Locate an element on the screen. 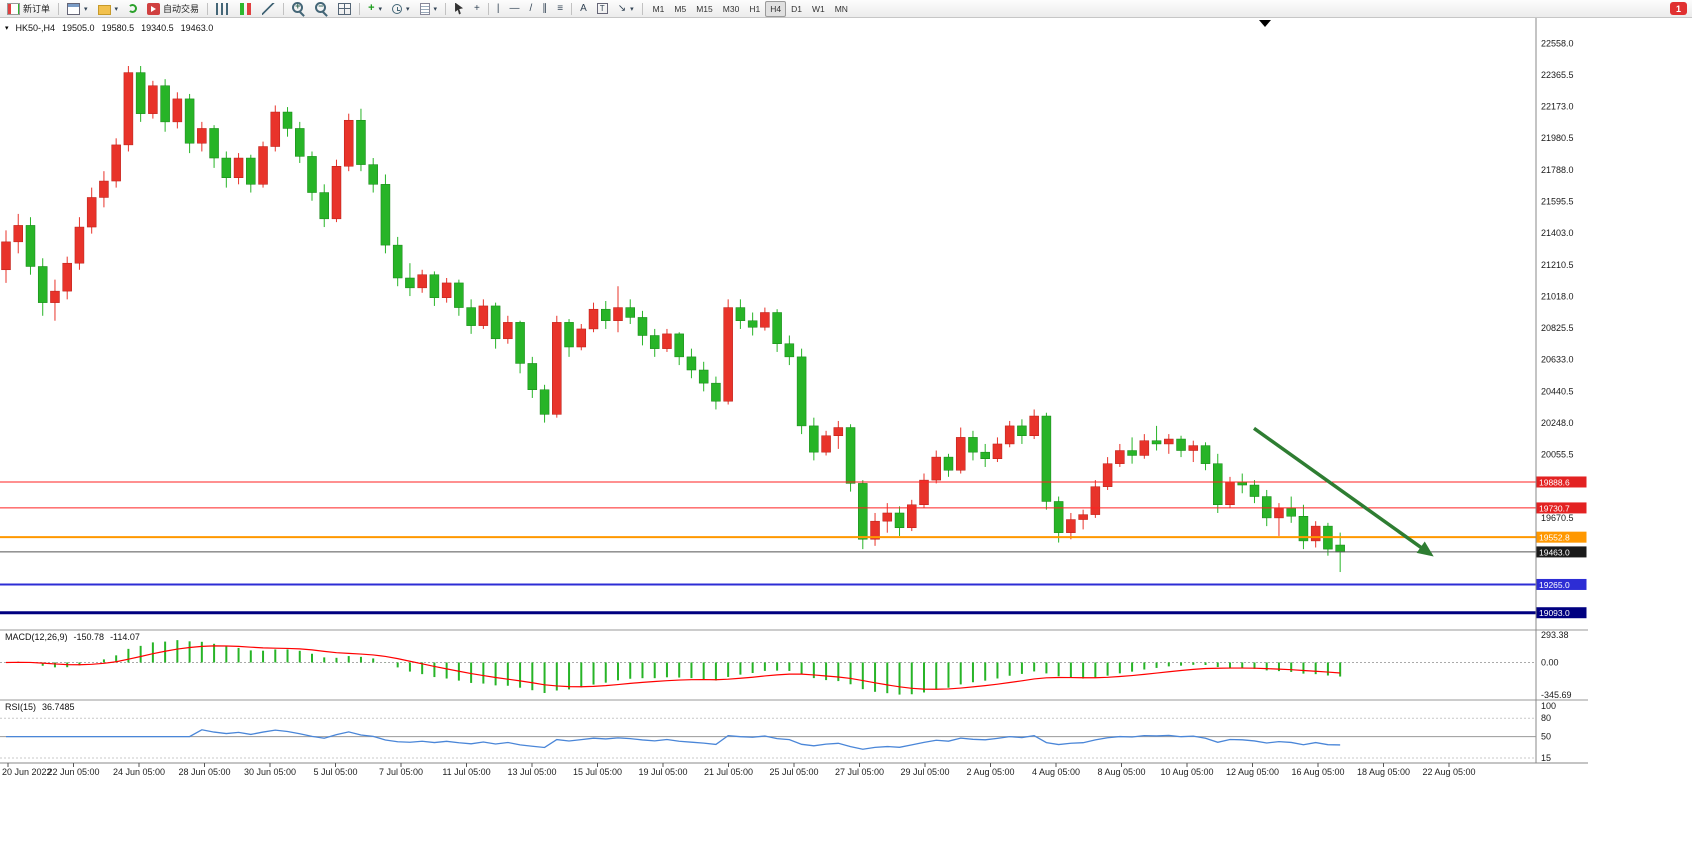 Image resolution: width=1692 pixels, height=843 pixels. dropdown-caret-icon: ▾ is located at coordinates (632, 9).